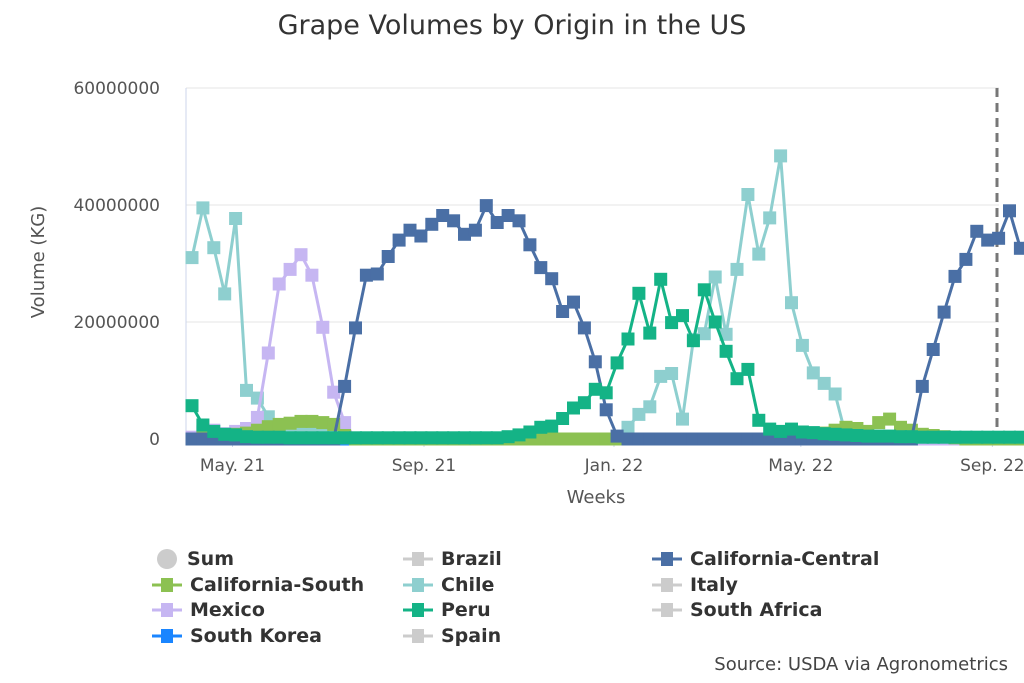  Describe the element at coordinates (861, 664) in the screenshot. I see `source-credit: Source: USDA via Agronometrics` at that location.